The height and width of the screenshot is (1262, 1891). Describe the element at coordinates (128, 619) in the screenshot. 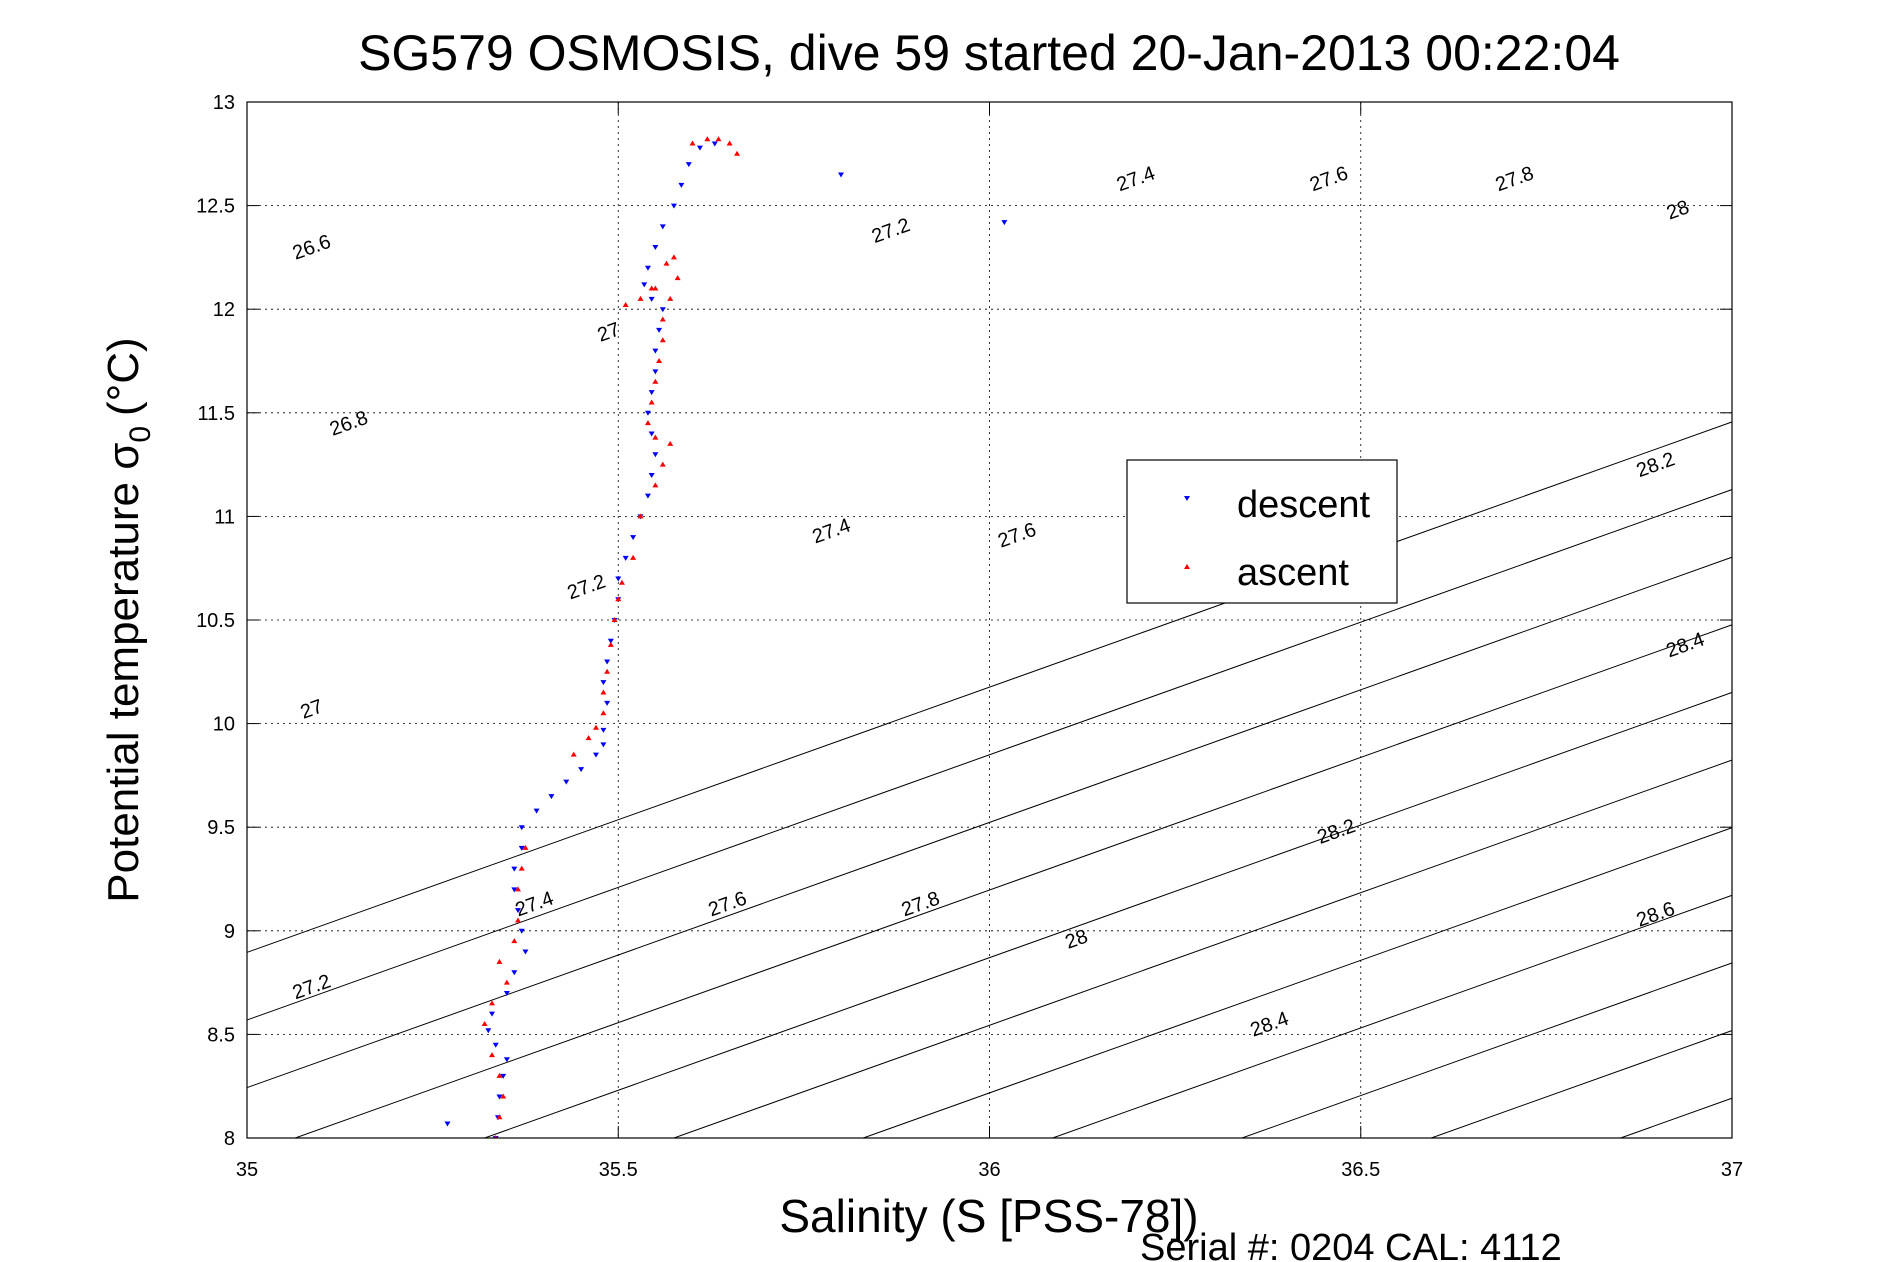

I see `y-axis-label: Potential temperature σ0 (°C)` at that location.